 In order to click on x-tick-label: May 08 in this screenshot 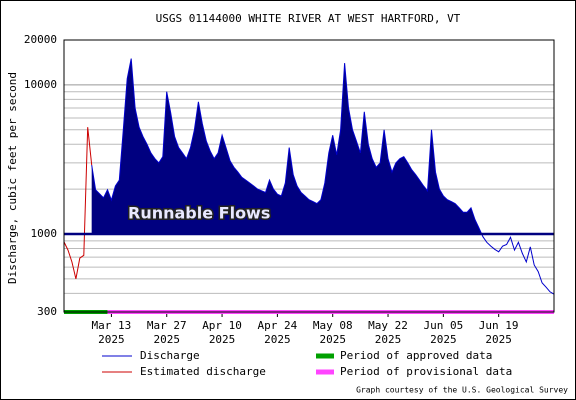, I will do `click(333, 325)`.